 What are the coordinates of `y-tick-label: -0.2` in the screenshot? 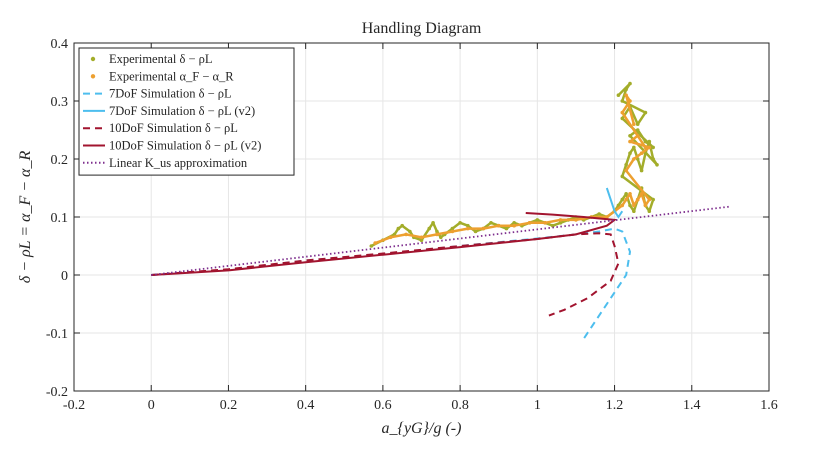 It's located at (57, 392).